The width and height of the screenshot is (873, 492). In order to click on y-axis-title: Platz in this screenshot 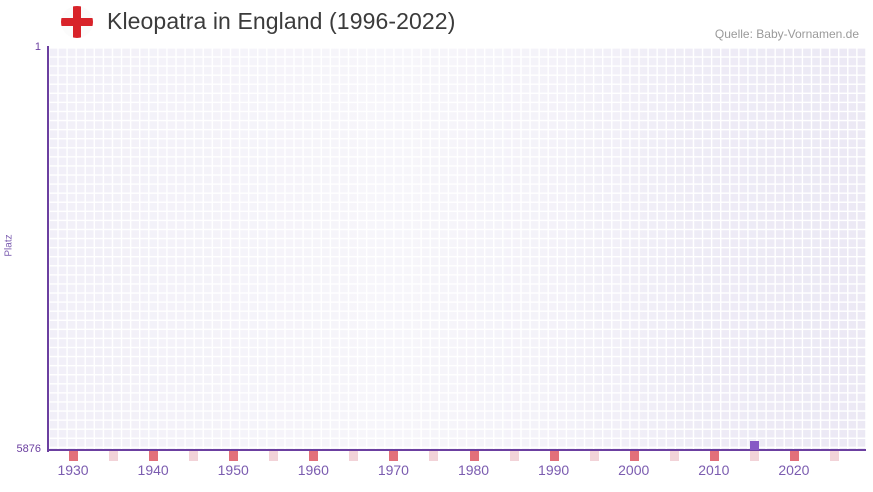, I will do `click(9, 245)`.